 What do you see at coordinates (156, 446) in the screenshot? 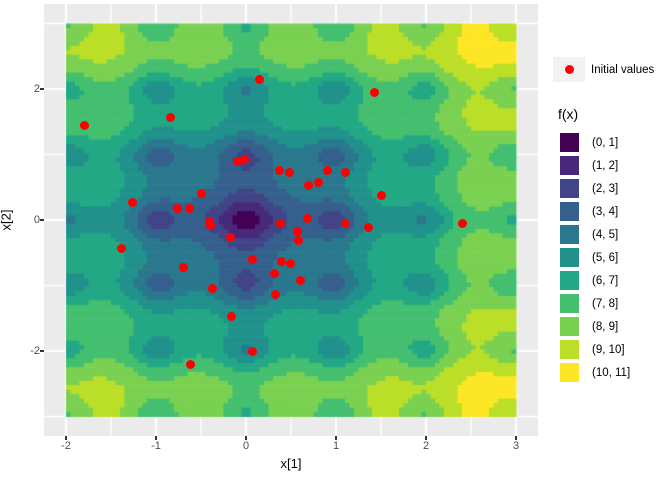
I see `x-tick-label: -1` at bounding box center [156, 446].